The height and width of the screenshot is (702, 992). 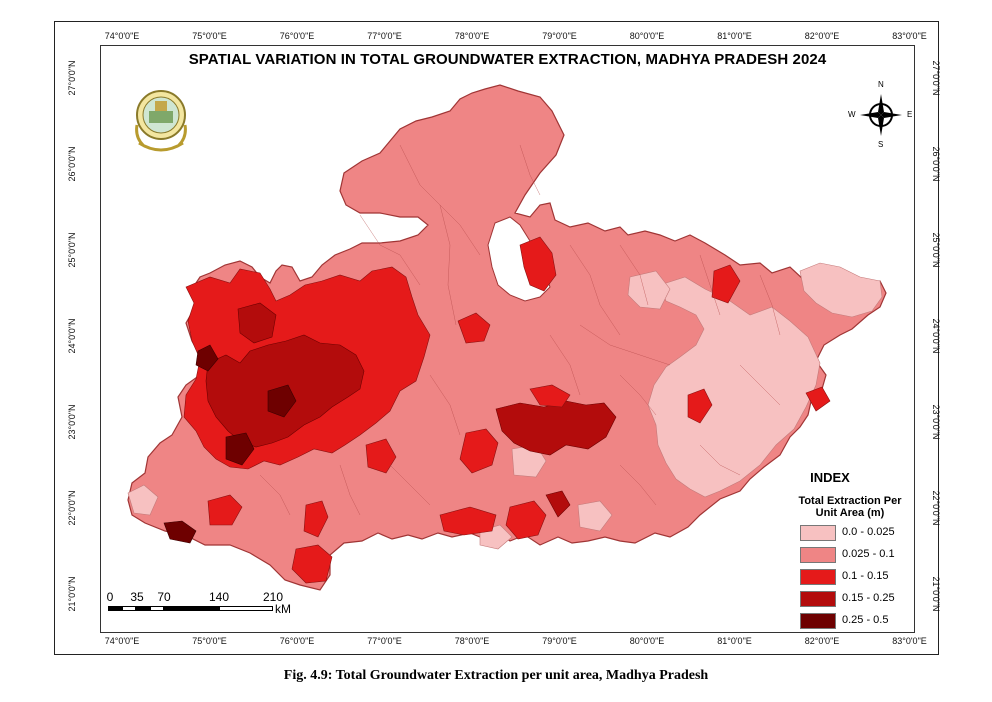 What do you see at coordinates (734, 387) in the screenshot?
I see `region-low-east` at bounding box center [734, 387].